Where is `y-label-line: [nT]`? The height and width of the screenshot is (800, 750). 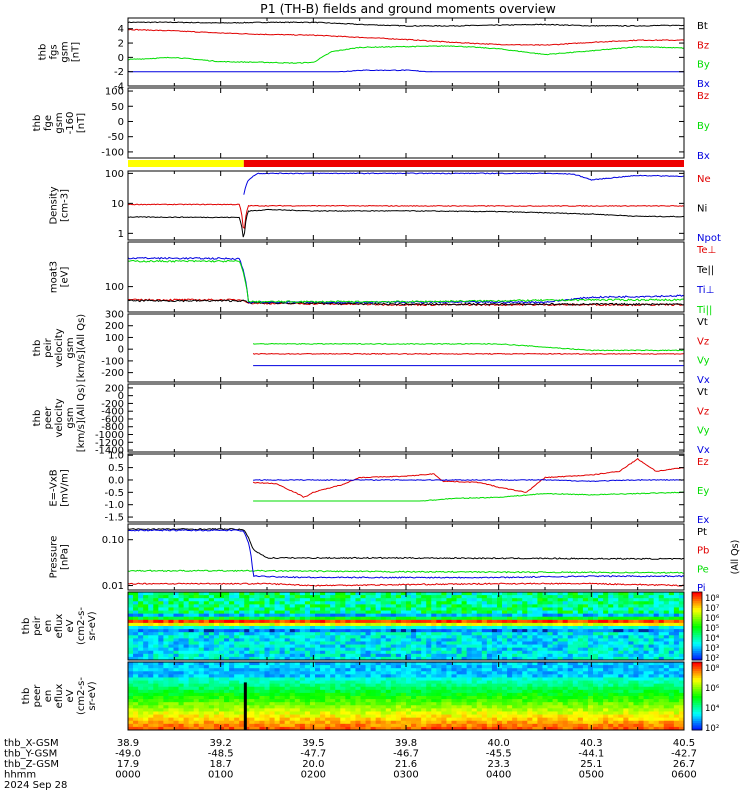 y-label-line: [nT] is located at coordinates (81, 123).